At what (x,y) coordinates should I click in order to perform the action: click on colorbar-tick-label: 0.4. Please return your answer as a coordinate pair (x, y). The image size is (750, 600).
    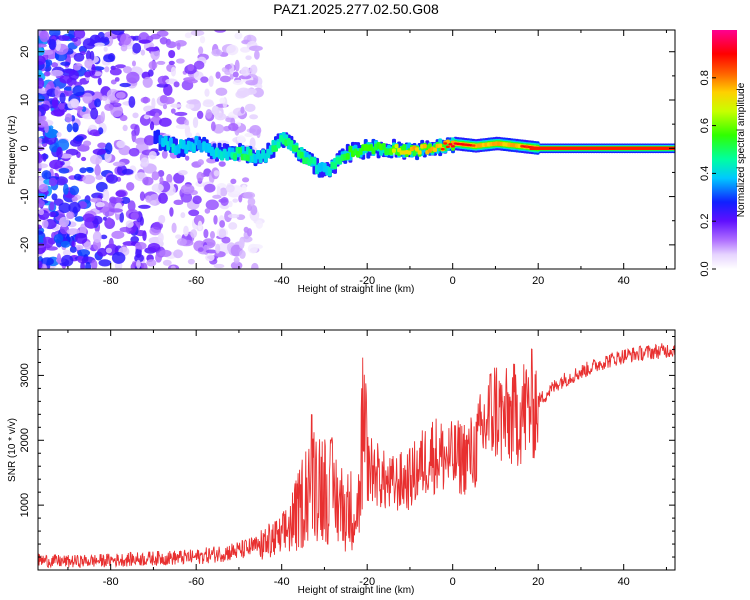
    Looking at the image, I should click on (705, 173).